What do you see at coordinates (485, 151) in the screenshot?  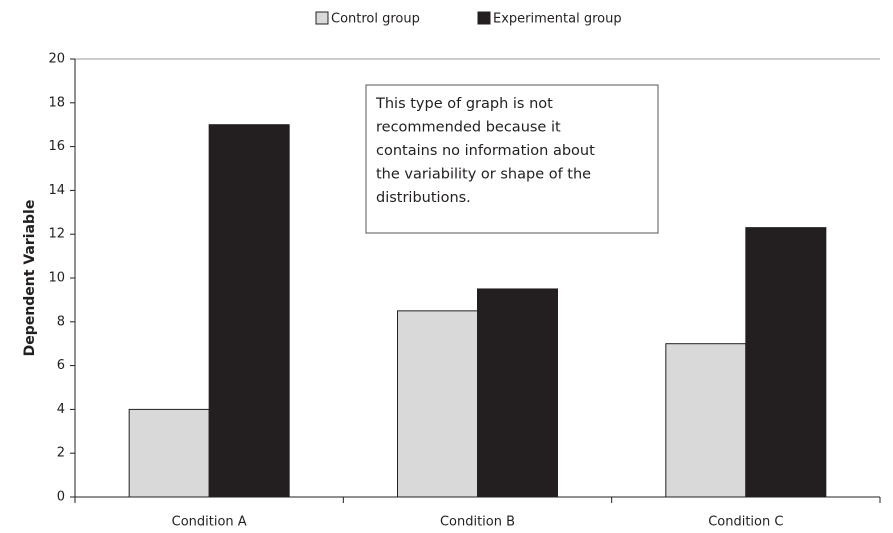 I see `annotation-text: contains no information about` at bounding box center [485, 151].